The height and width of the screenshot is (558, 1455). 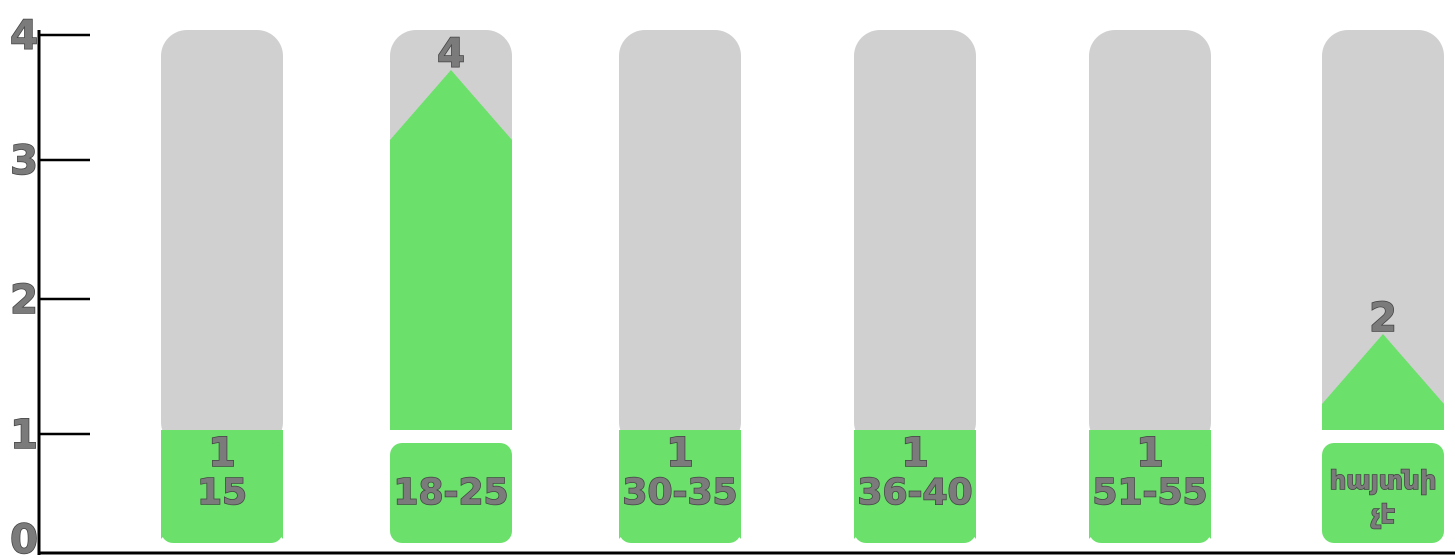 I want to click on x-tick-label: 18-25, so click(x=450, y=492).